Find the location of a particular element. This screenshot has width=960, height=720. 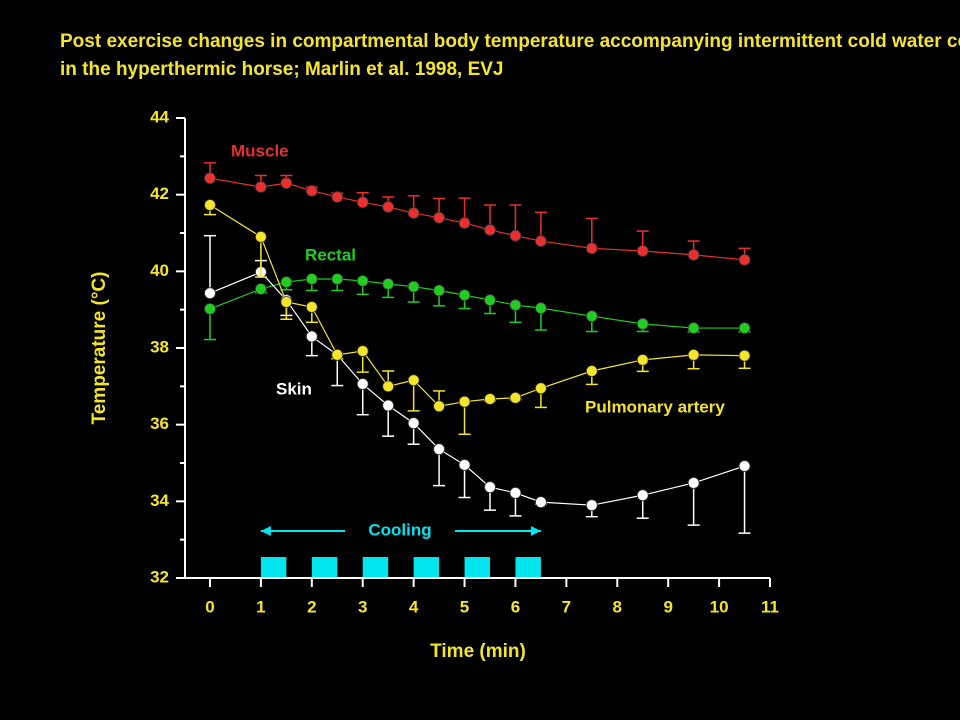

x-tick-label: 11 is located at coordinates (770, 606).